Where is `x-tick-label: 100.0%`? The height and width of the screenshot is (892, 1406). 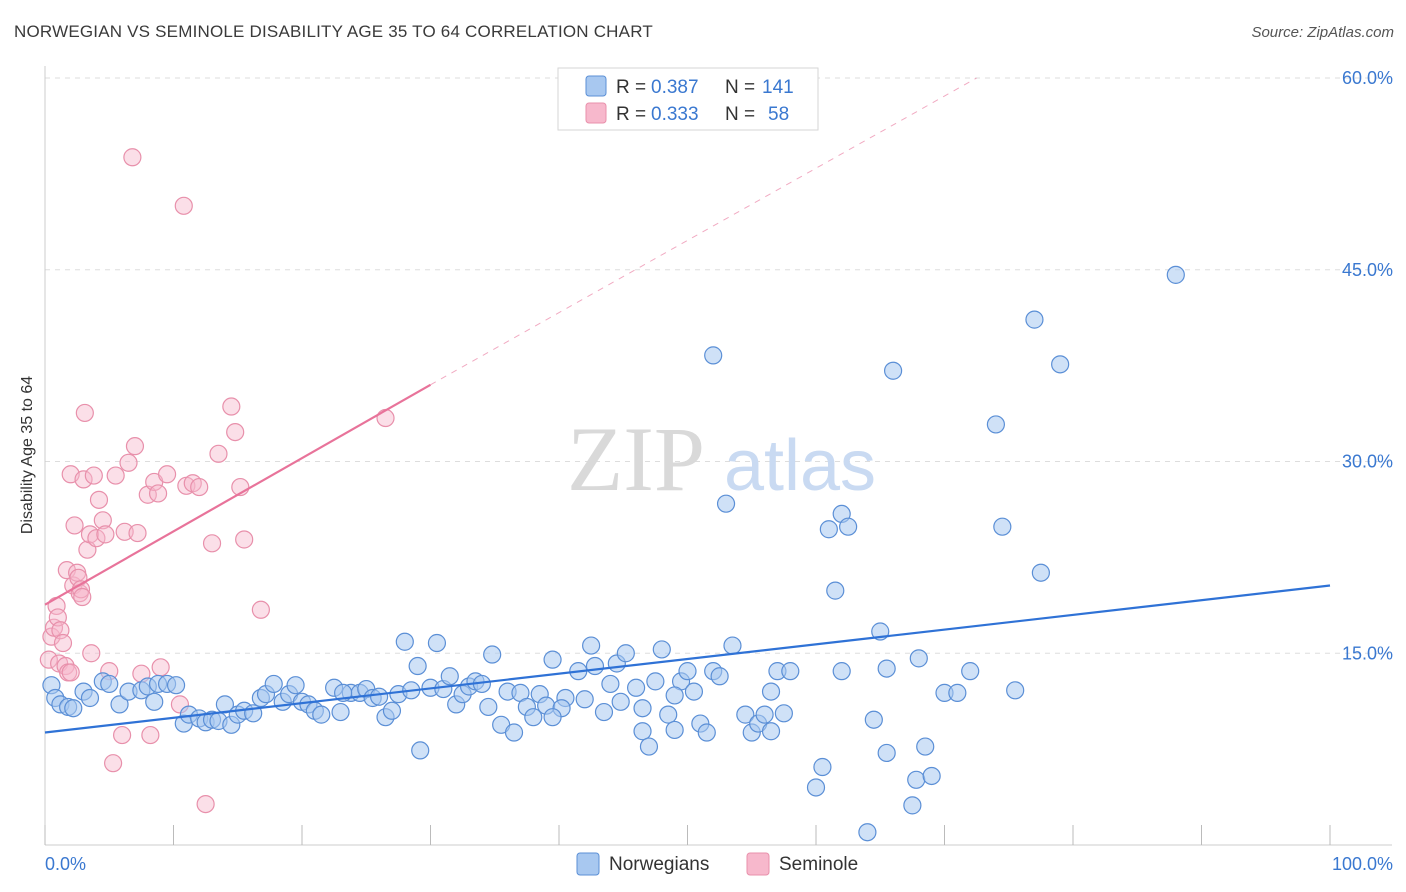
x-tick-label: 100.0% is located at coordinates (1362, 864).